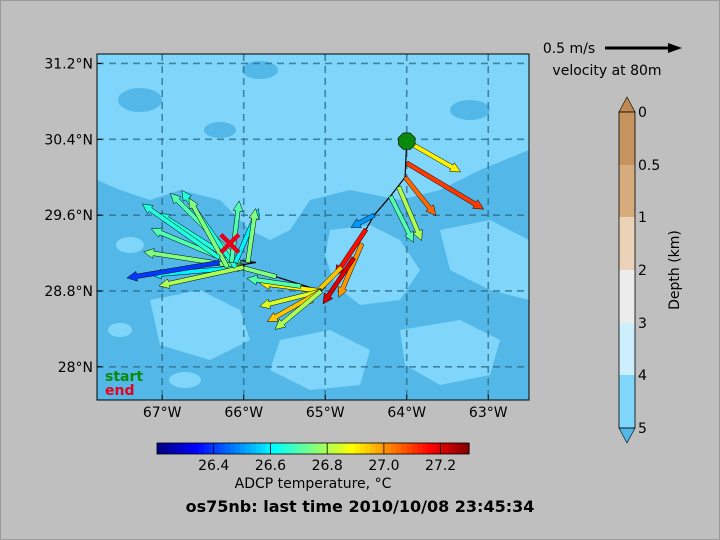 Image resolution: width=720 pixels, height=540 pixels. Describe the element at coordinates (642, 376) in the screenshot. I see `depth-tick-label: 4` at that location.